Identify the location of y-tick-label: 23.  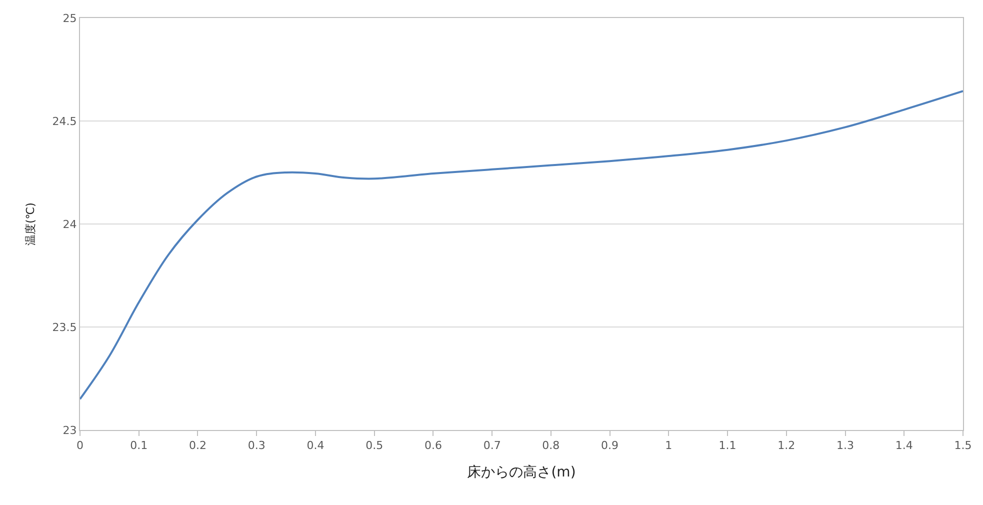
(69, 430).